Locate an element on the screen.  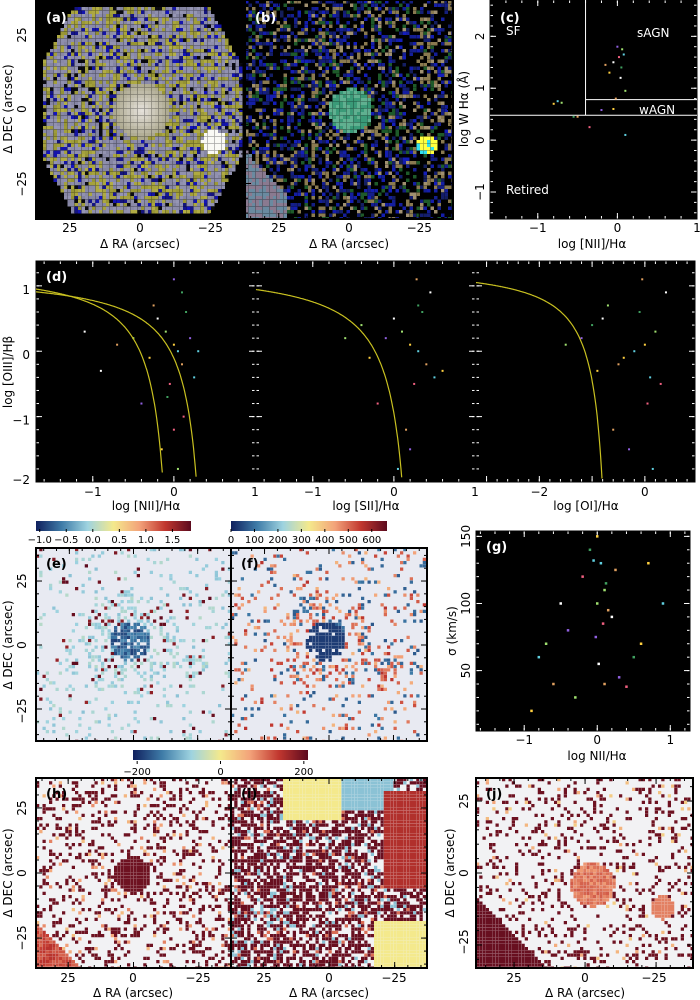
colorbar-tick-label: −1.0 is located at coordinates (40, 540).